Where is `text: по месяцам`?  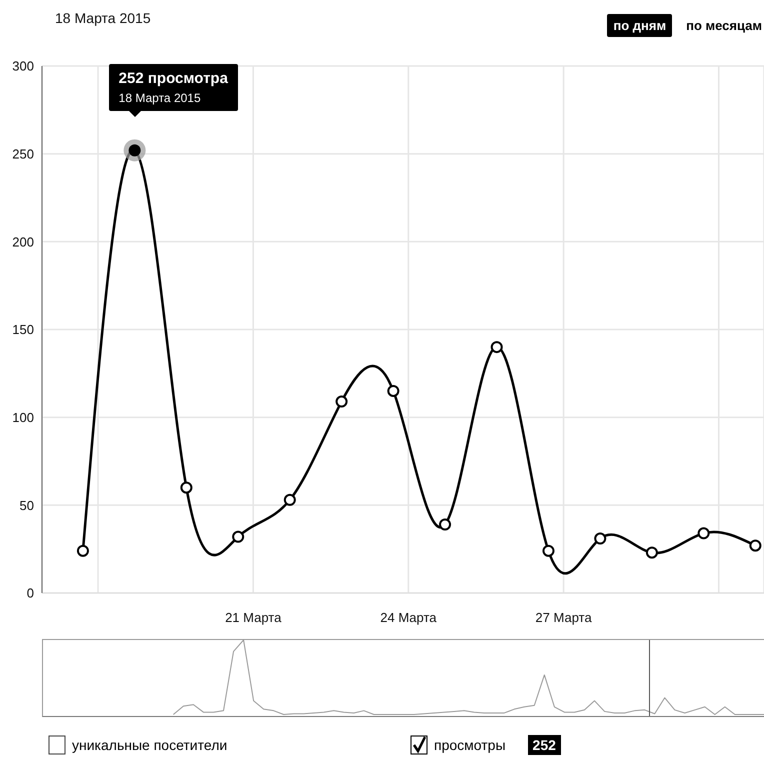
text: по месяцам is located at coordinates (724, 26).